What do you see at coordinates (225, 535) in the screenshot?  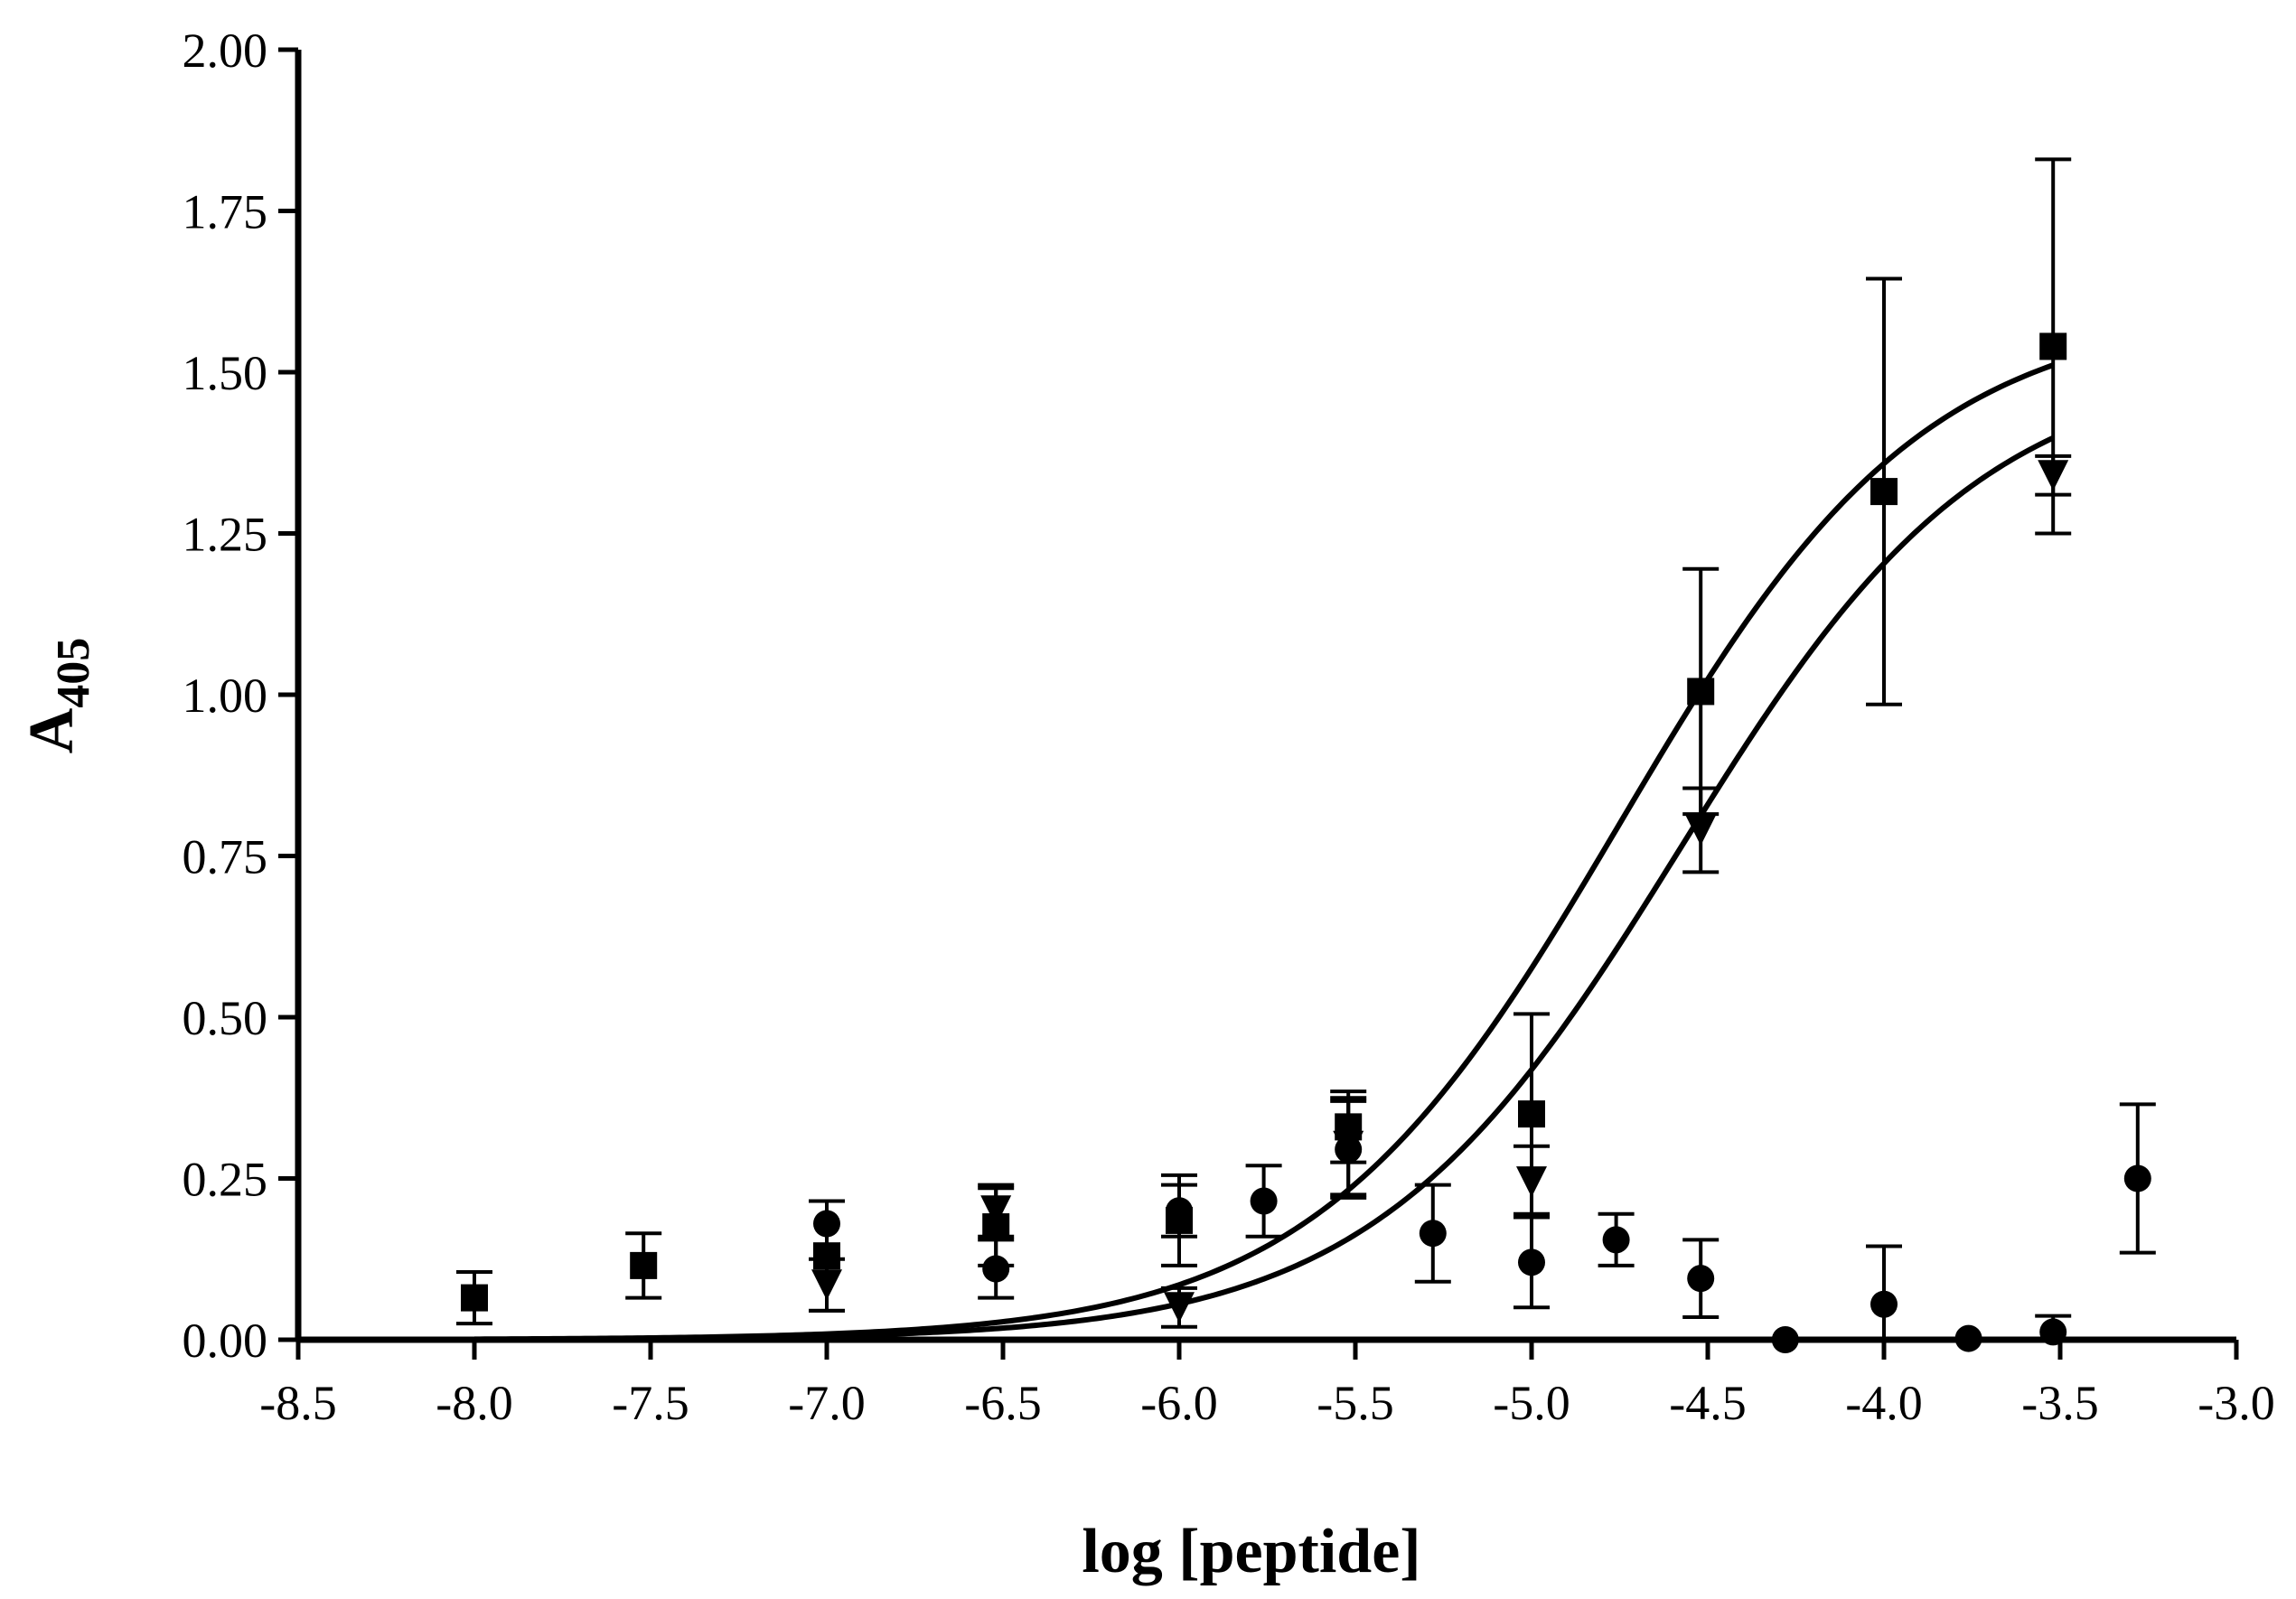 I see `y-tick-label: 1.25` at bounding box center [225, 535].